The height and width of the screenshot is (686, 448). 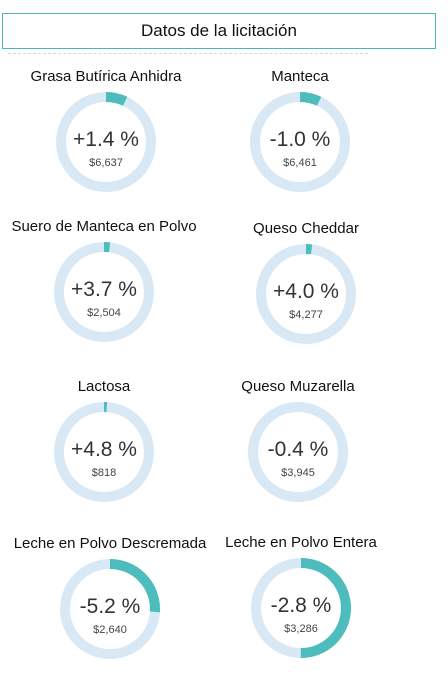 What do you see at coordinates (301, 542) in the screenshot?
I see `card-label: Leche en Polvo Entera` at bounding box center [301, 542].